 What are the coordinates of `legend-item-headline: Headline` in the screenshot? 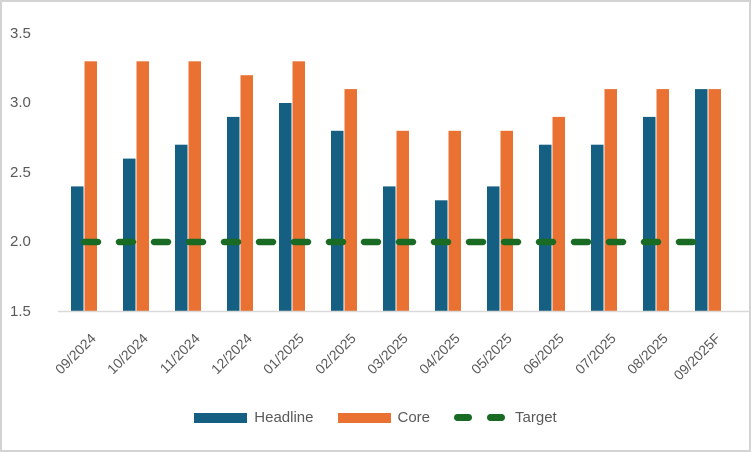 It's located at (254, 417).